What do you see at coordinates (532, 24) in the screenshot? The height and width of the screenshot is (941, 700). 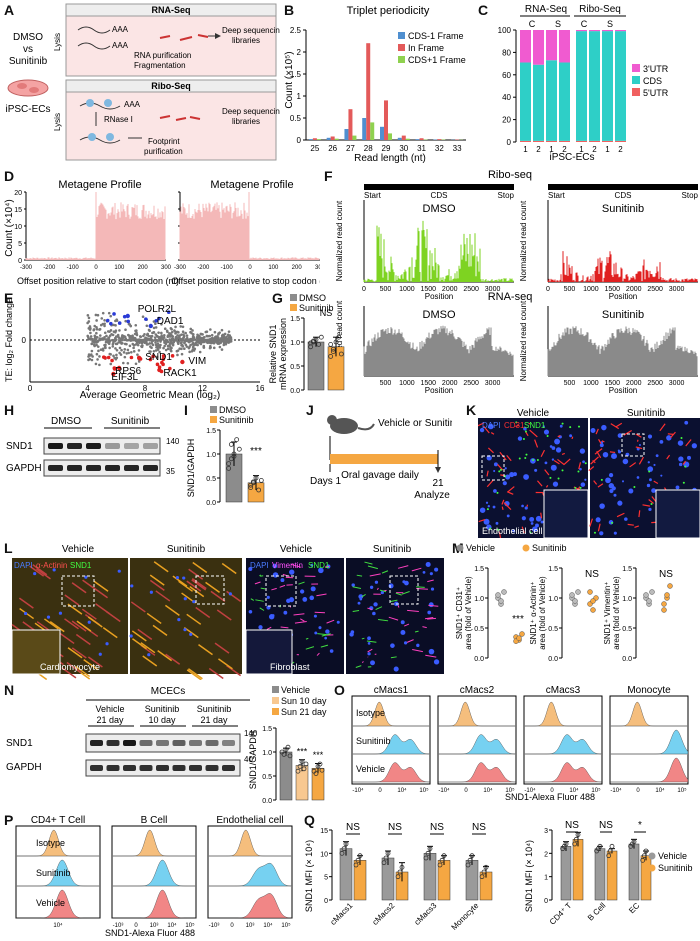 I see `group-sub-label: C` at bounding box center [532, 24].